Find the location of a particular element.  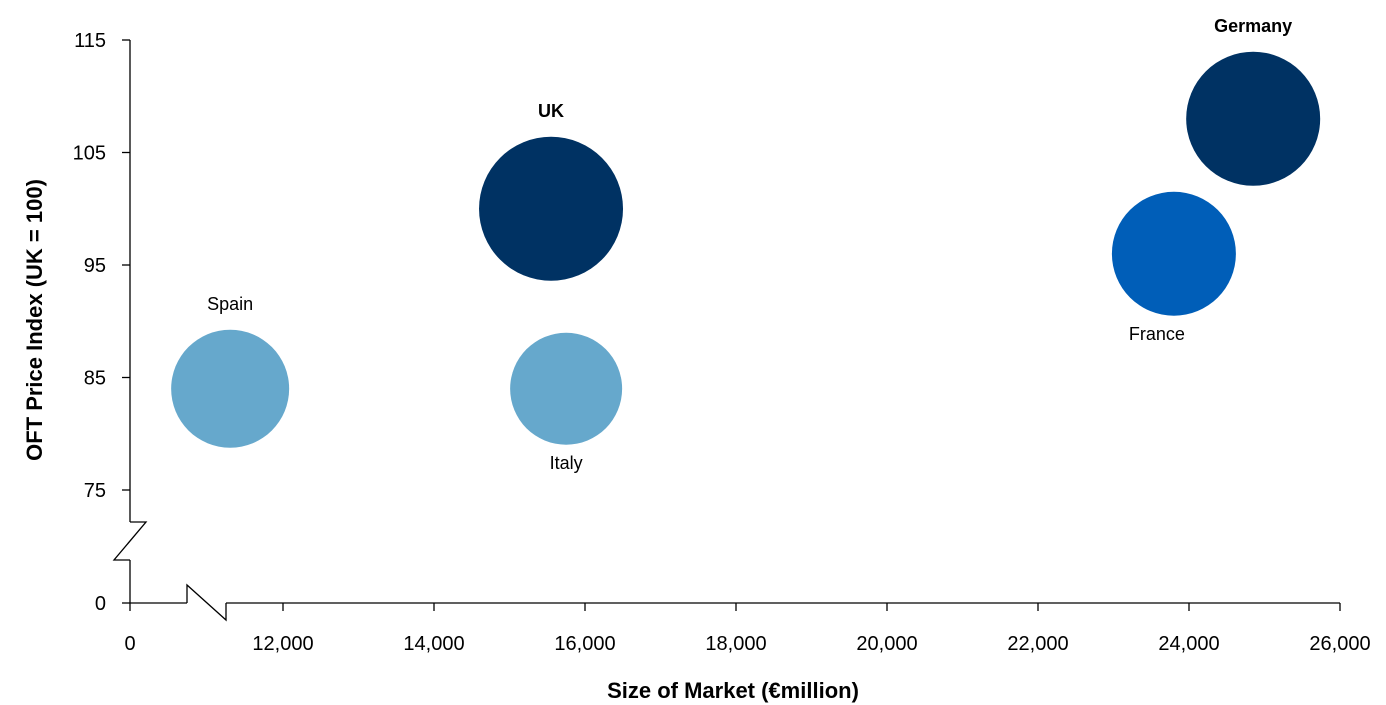

x-tick-label: 22,000 is located at coordinates (1037, 644).